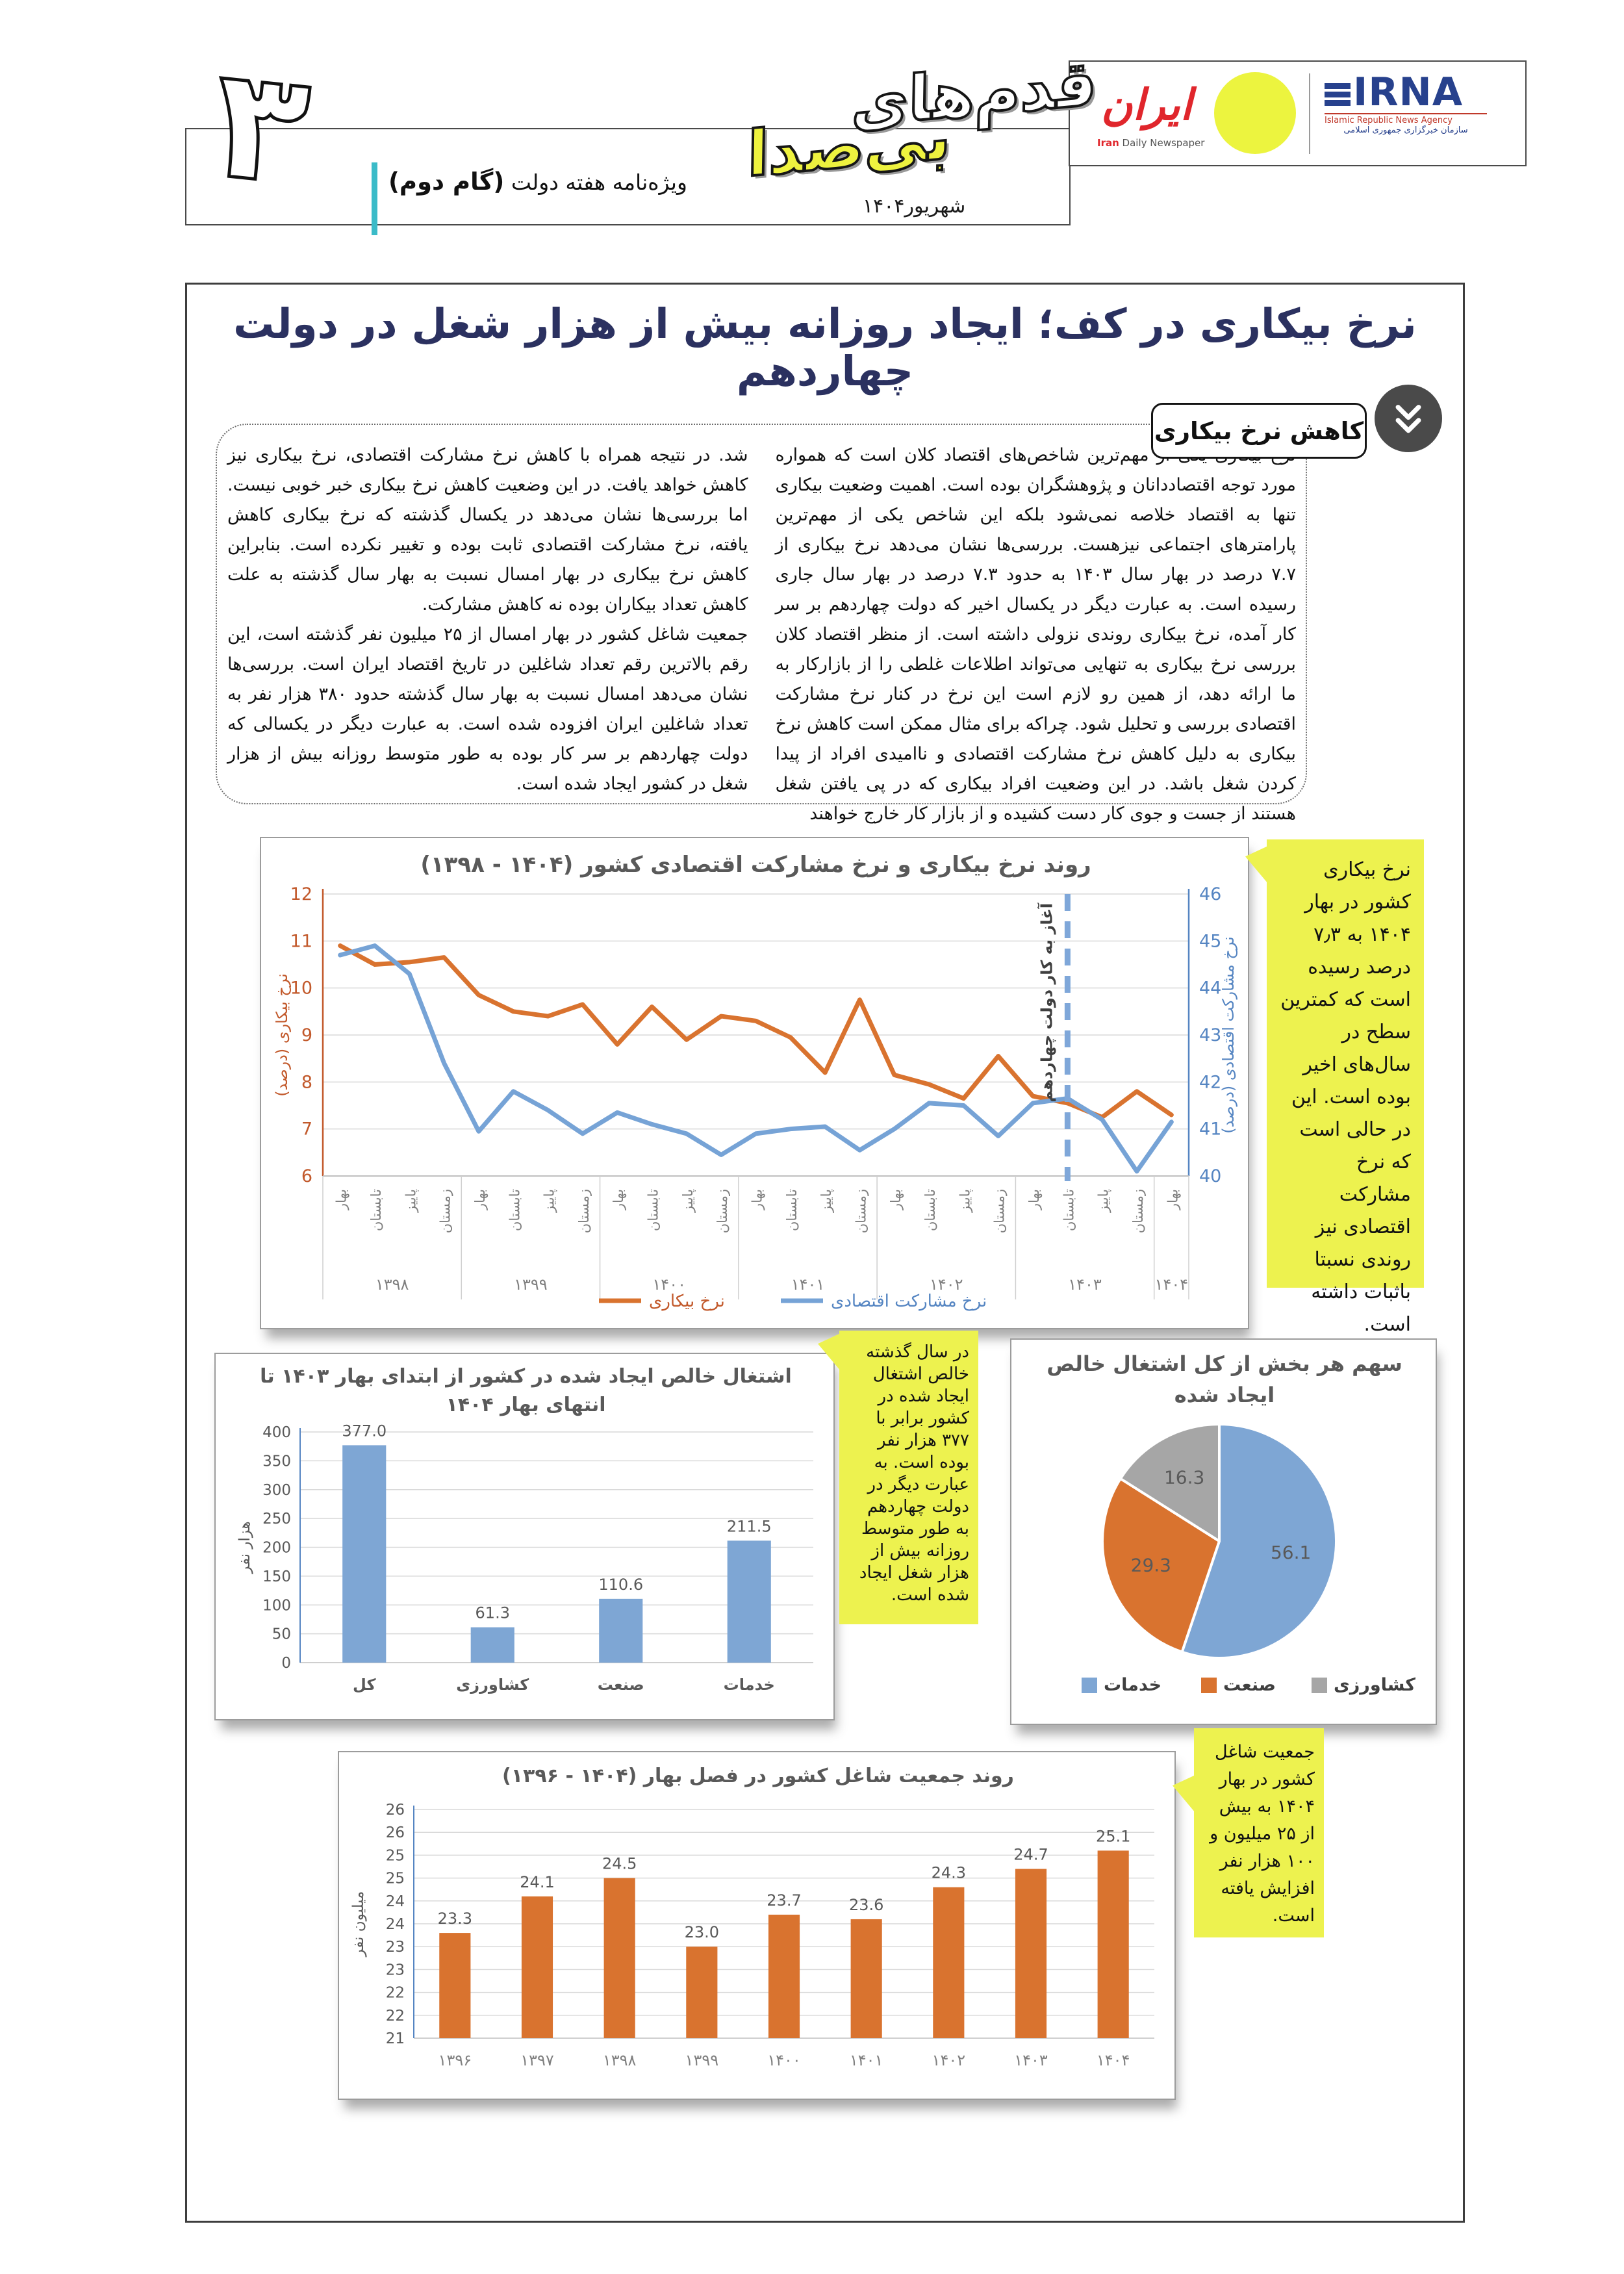 This screenshot has width=1624, height=2274. I want to click on svg-text: 61.3, so click(493, 1613).